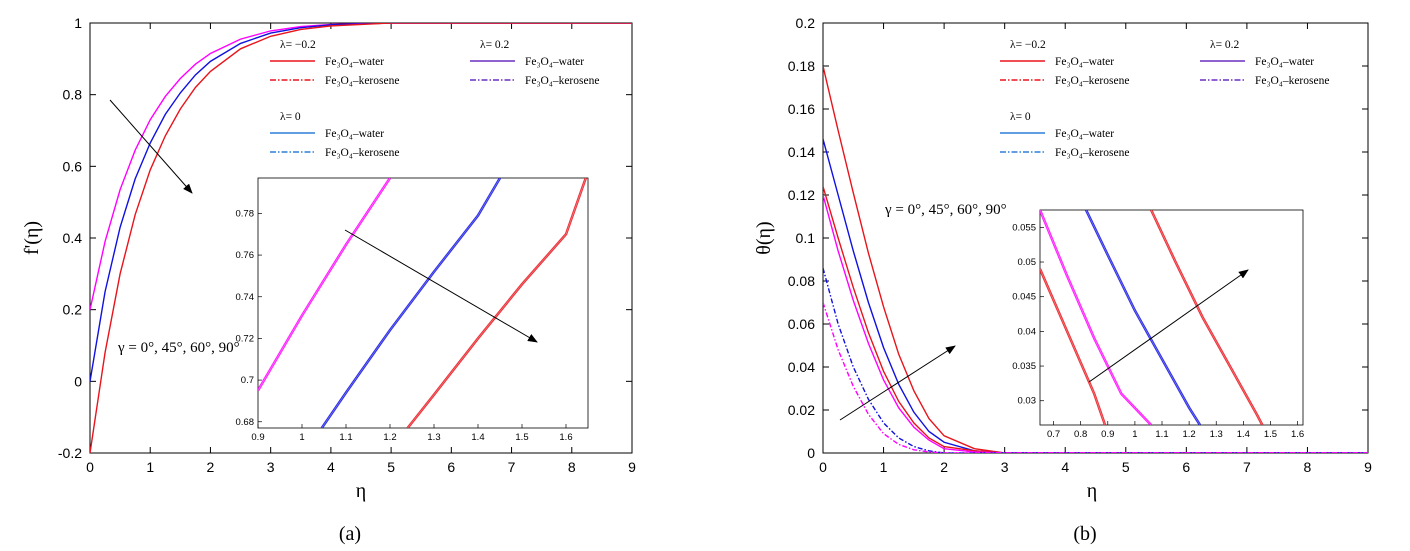 This screenshot has height=551, width=1410. I want to click on panel-label: (a), so click(350, 534).